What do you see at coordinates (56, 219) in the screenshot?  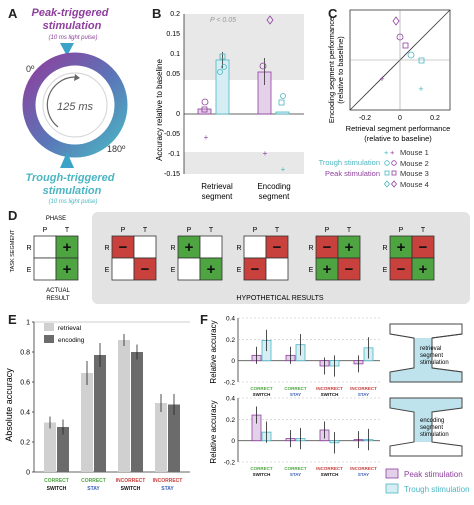 I see `d-phase-label: PHASE` at bounding box center [56, 219].